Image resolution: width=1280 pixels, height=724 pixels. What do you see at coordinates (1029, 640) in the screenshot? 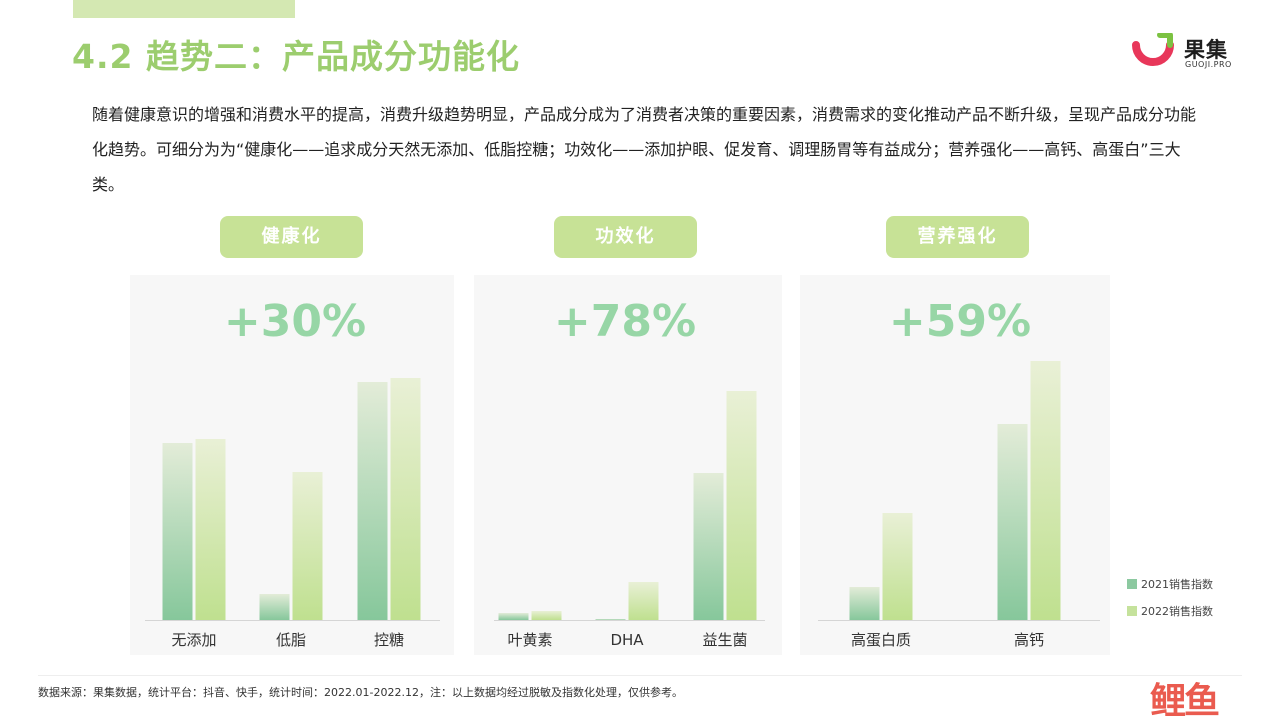
I see `category-label: 高钙` at bounding box center [1029, 640].